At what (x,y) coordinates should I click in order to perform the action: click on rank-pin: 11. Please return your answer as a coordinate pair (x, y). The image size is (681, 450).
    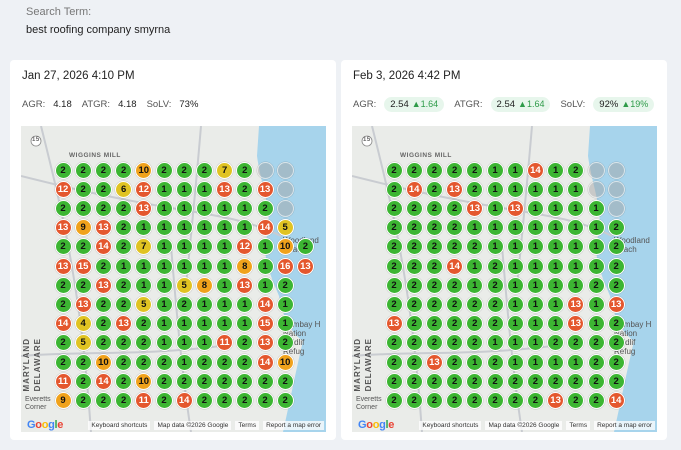
    Looking at the image, I should click on (144, 400).